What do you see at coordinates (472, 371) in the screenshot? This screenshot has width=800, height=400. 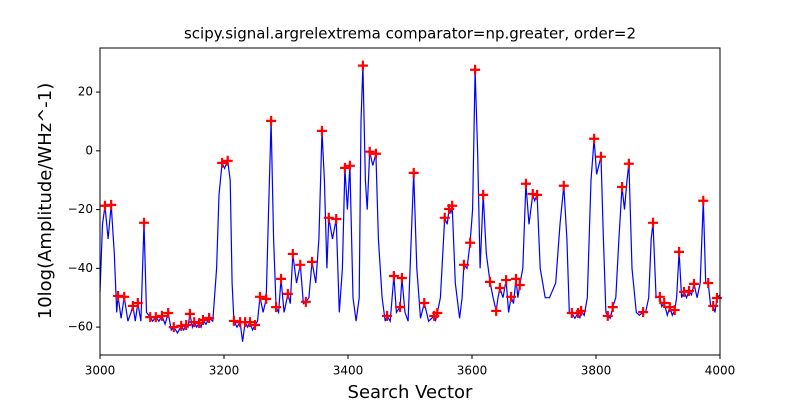 I see `x-tick-label: 3600` at bounding box center [472, 371].